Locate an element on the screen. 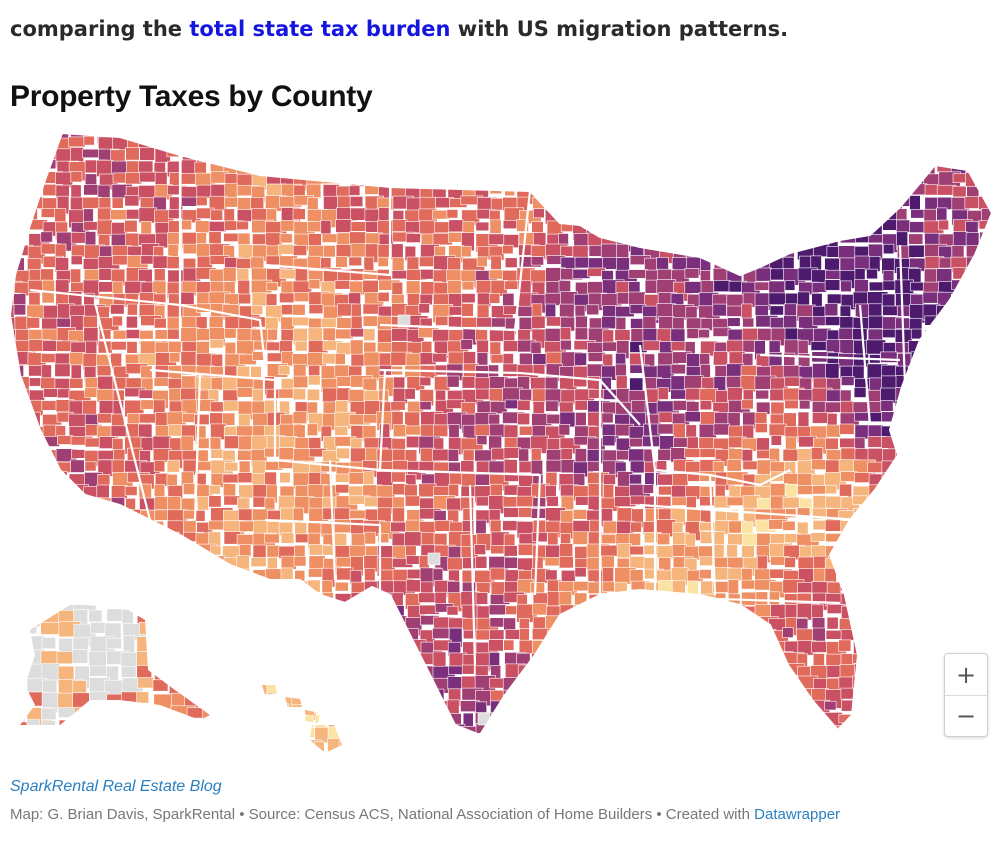 The width and height of the screenshot is (1000, 868). zoom-in-button: + is located at coordinates (966, 674).